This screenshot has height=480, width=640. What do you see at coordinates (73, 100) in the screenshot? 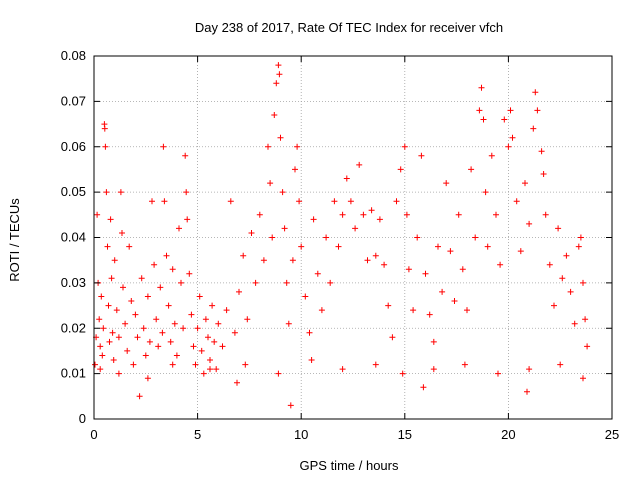
I see `y-tick-label: 0.07` at bounding box center [73, 100].